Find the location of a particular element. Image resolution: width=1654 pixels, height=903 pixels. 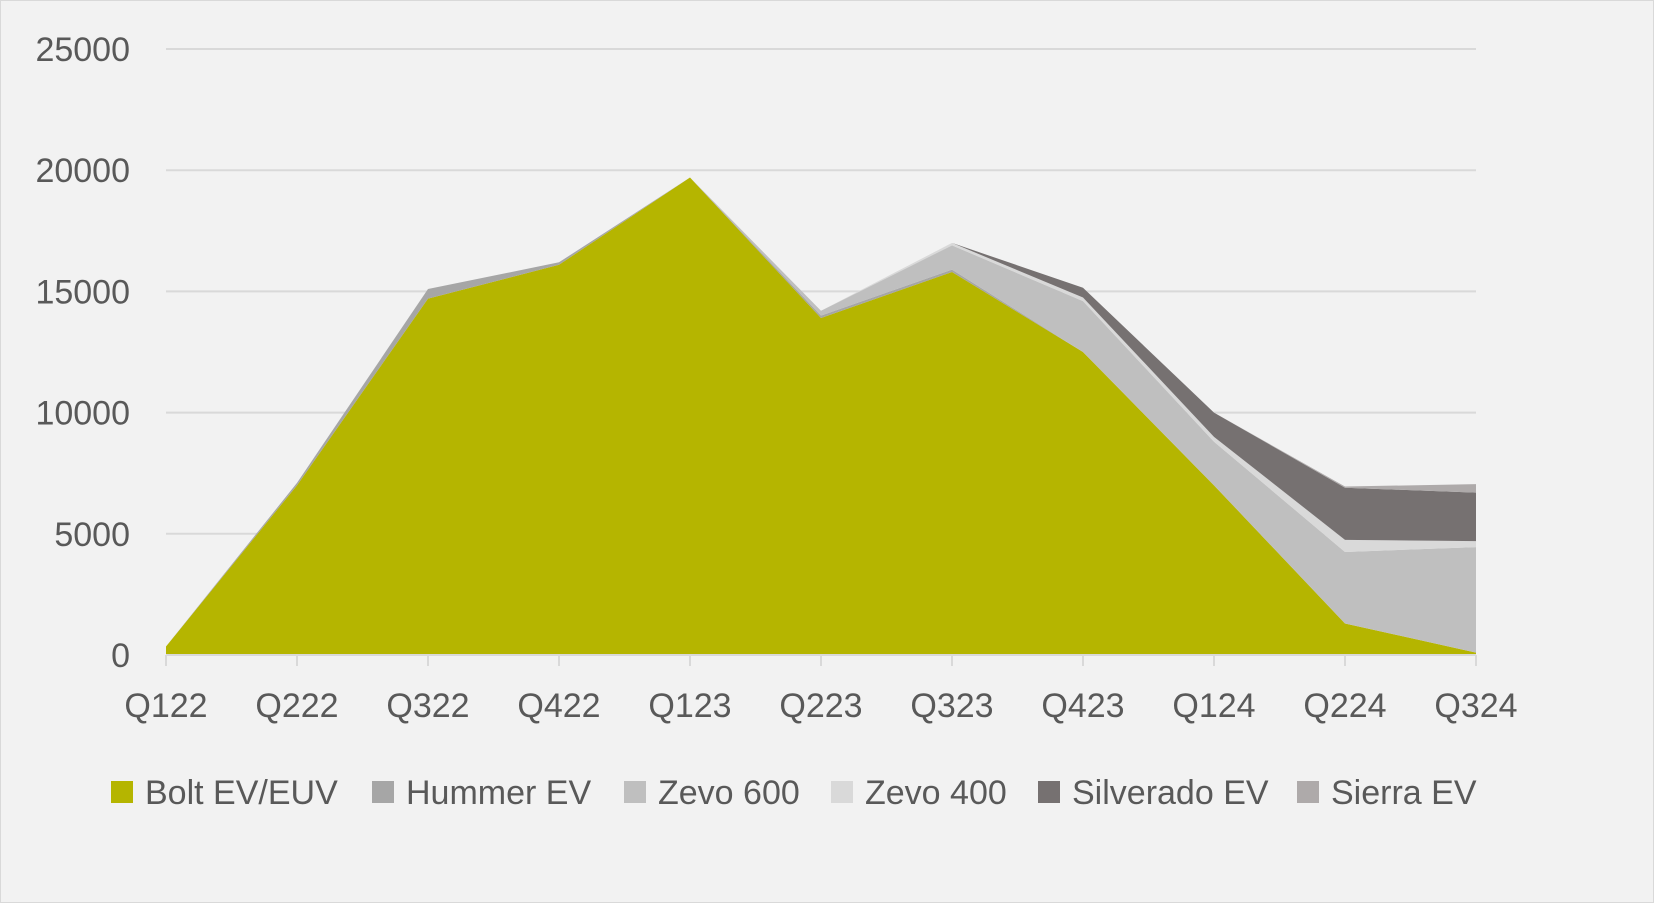

legend-label: Silverado EV is located at coordinates (1170, 793).